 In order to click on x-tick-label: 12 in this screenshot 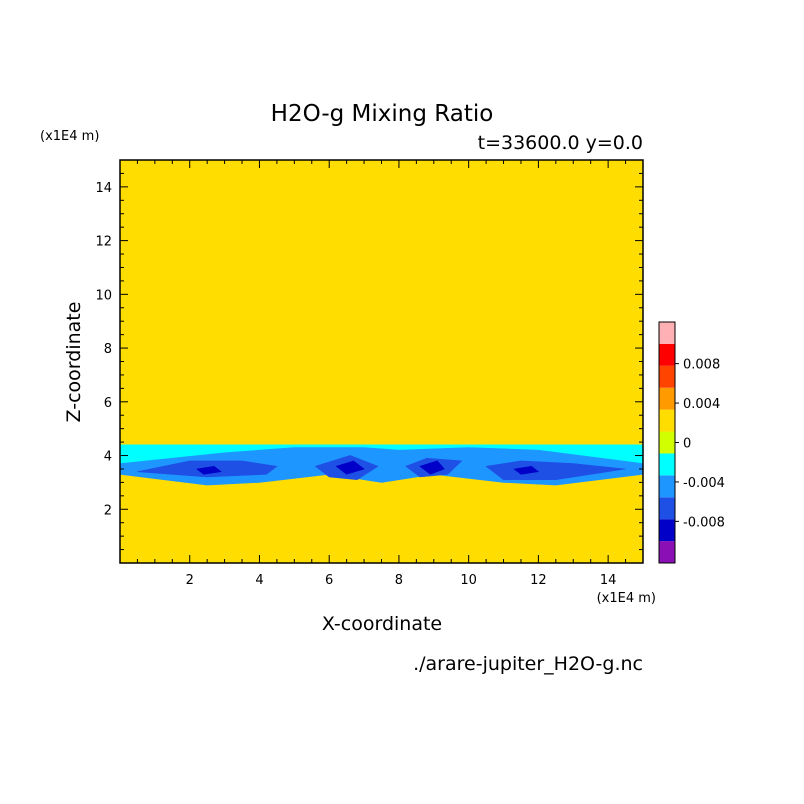, I will do `click(538, 580)`.